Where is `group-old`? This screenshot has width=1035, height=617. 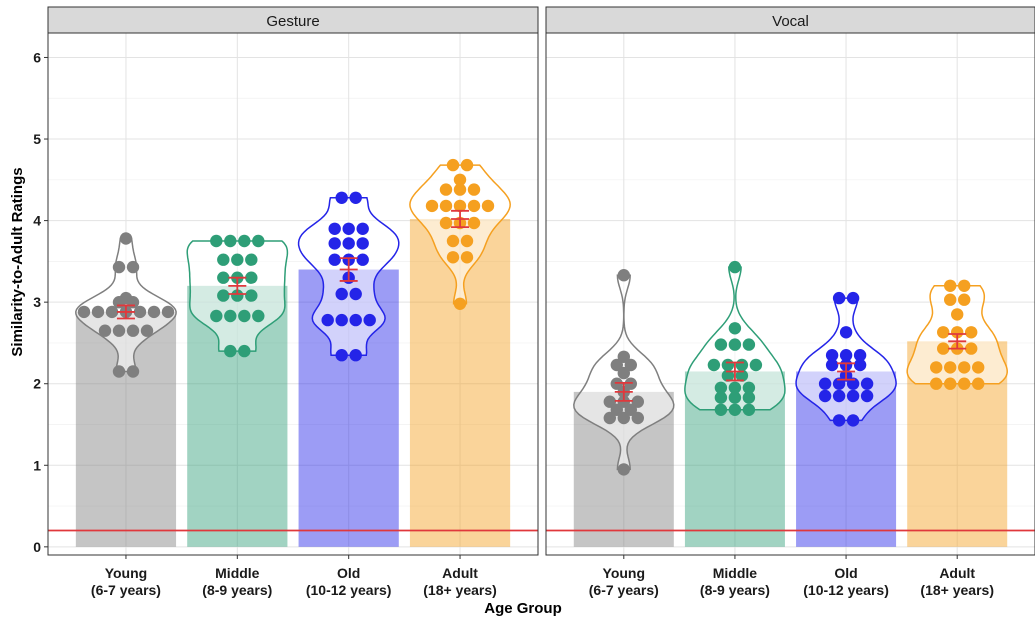
group-old is located at coordinates (348, 369).